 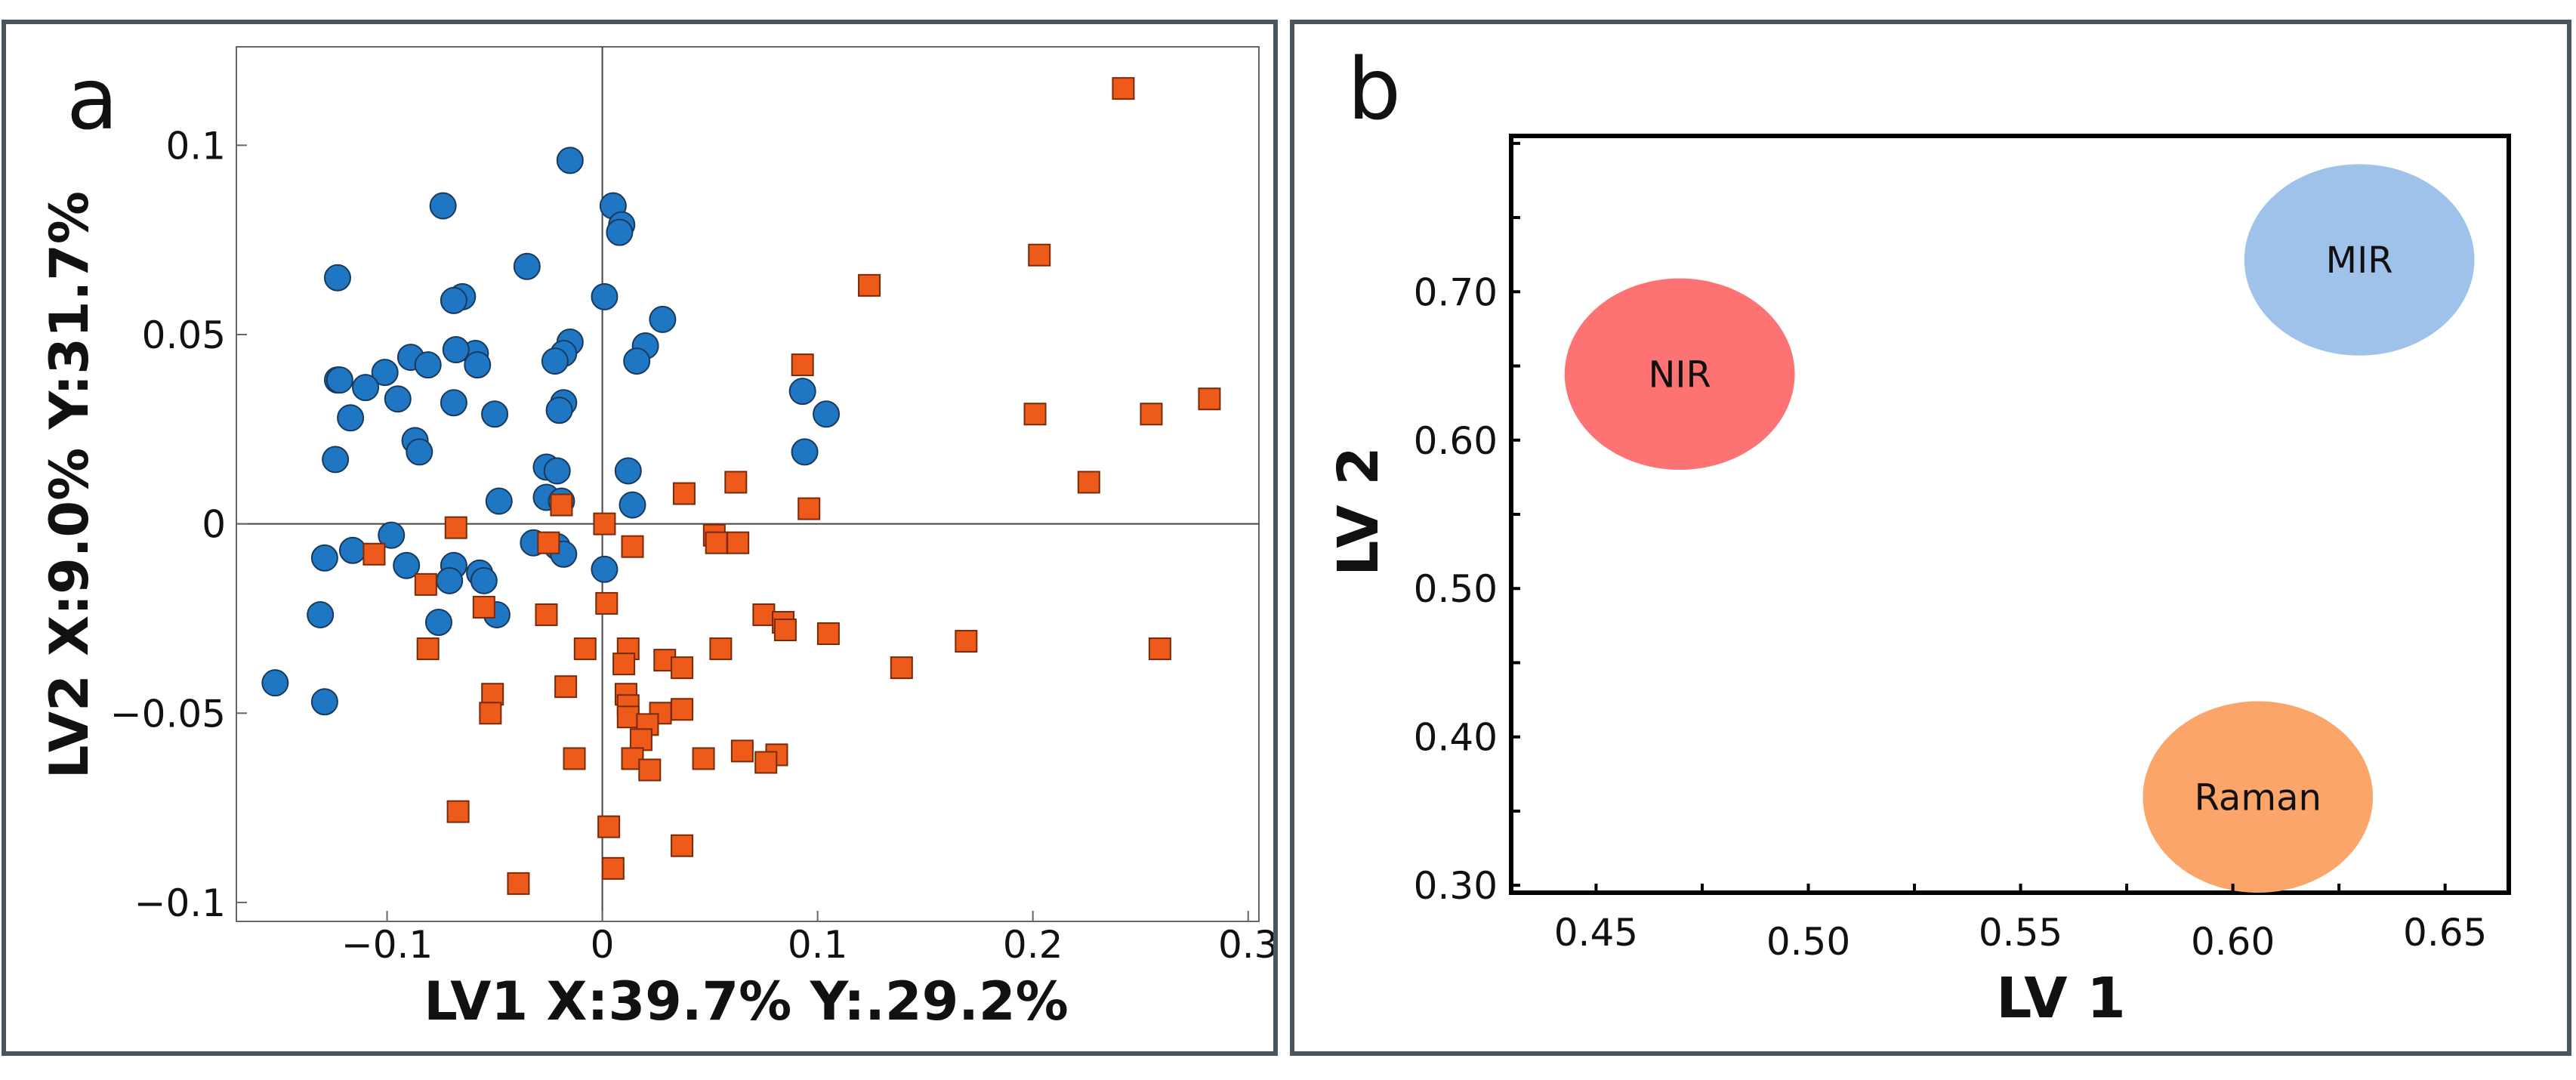 What do you see at coordinates (746, 1001) in the screenshot?
I see `x-axis-title: LV1 X:39.7% Y:.29.2%` at bounding box center [746, 1001].